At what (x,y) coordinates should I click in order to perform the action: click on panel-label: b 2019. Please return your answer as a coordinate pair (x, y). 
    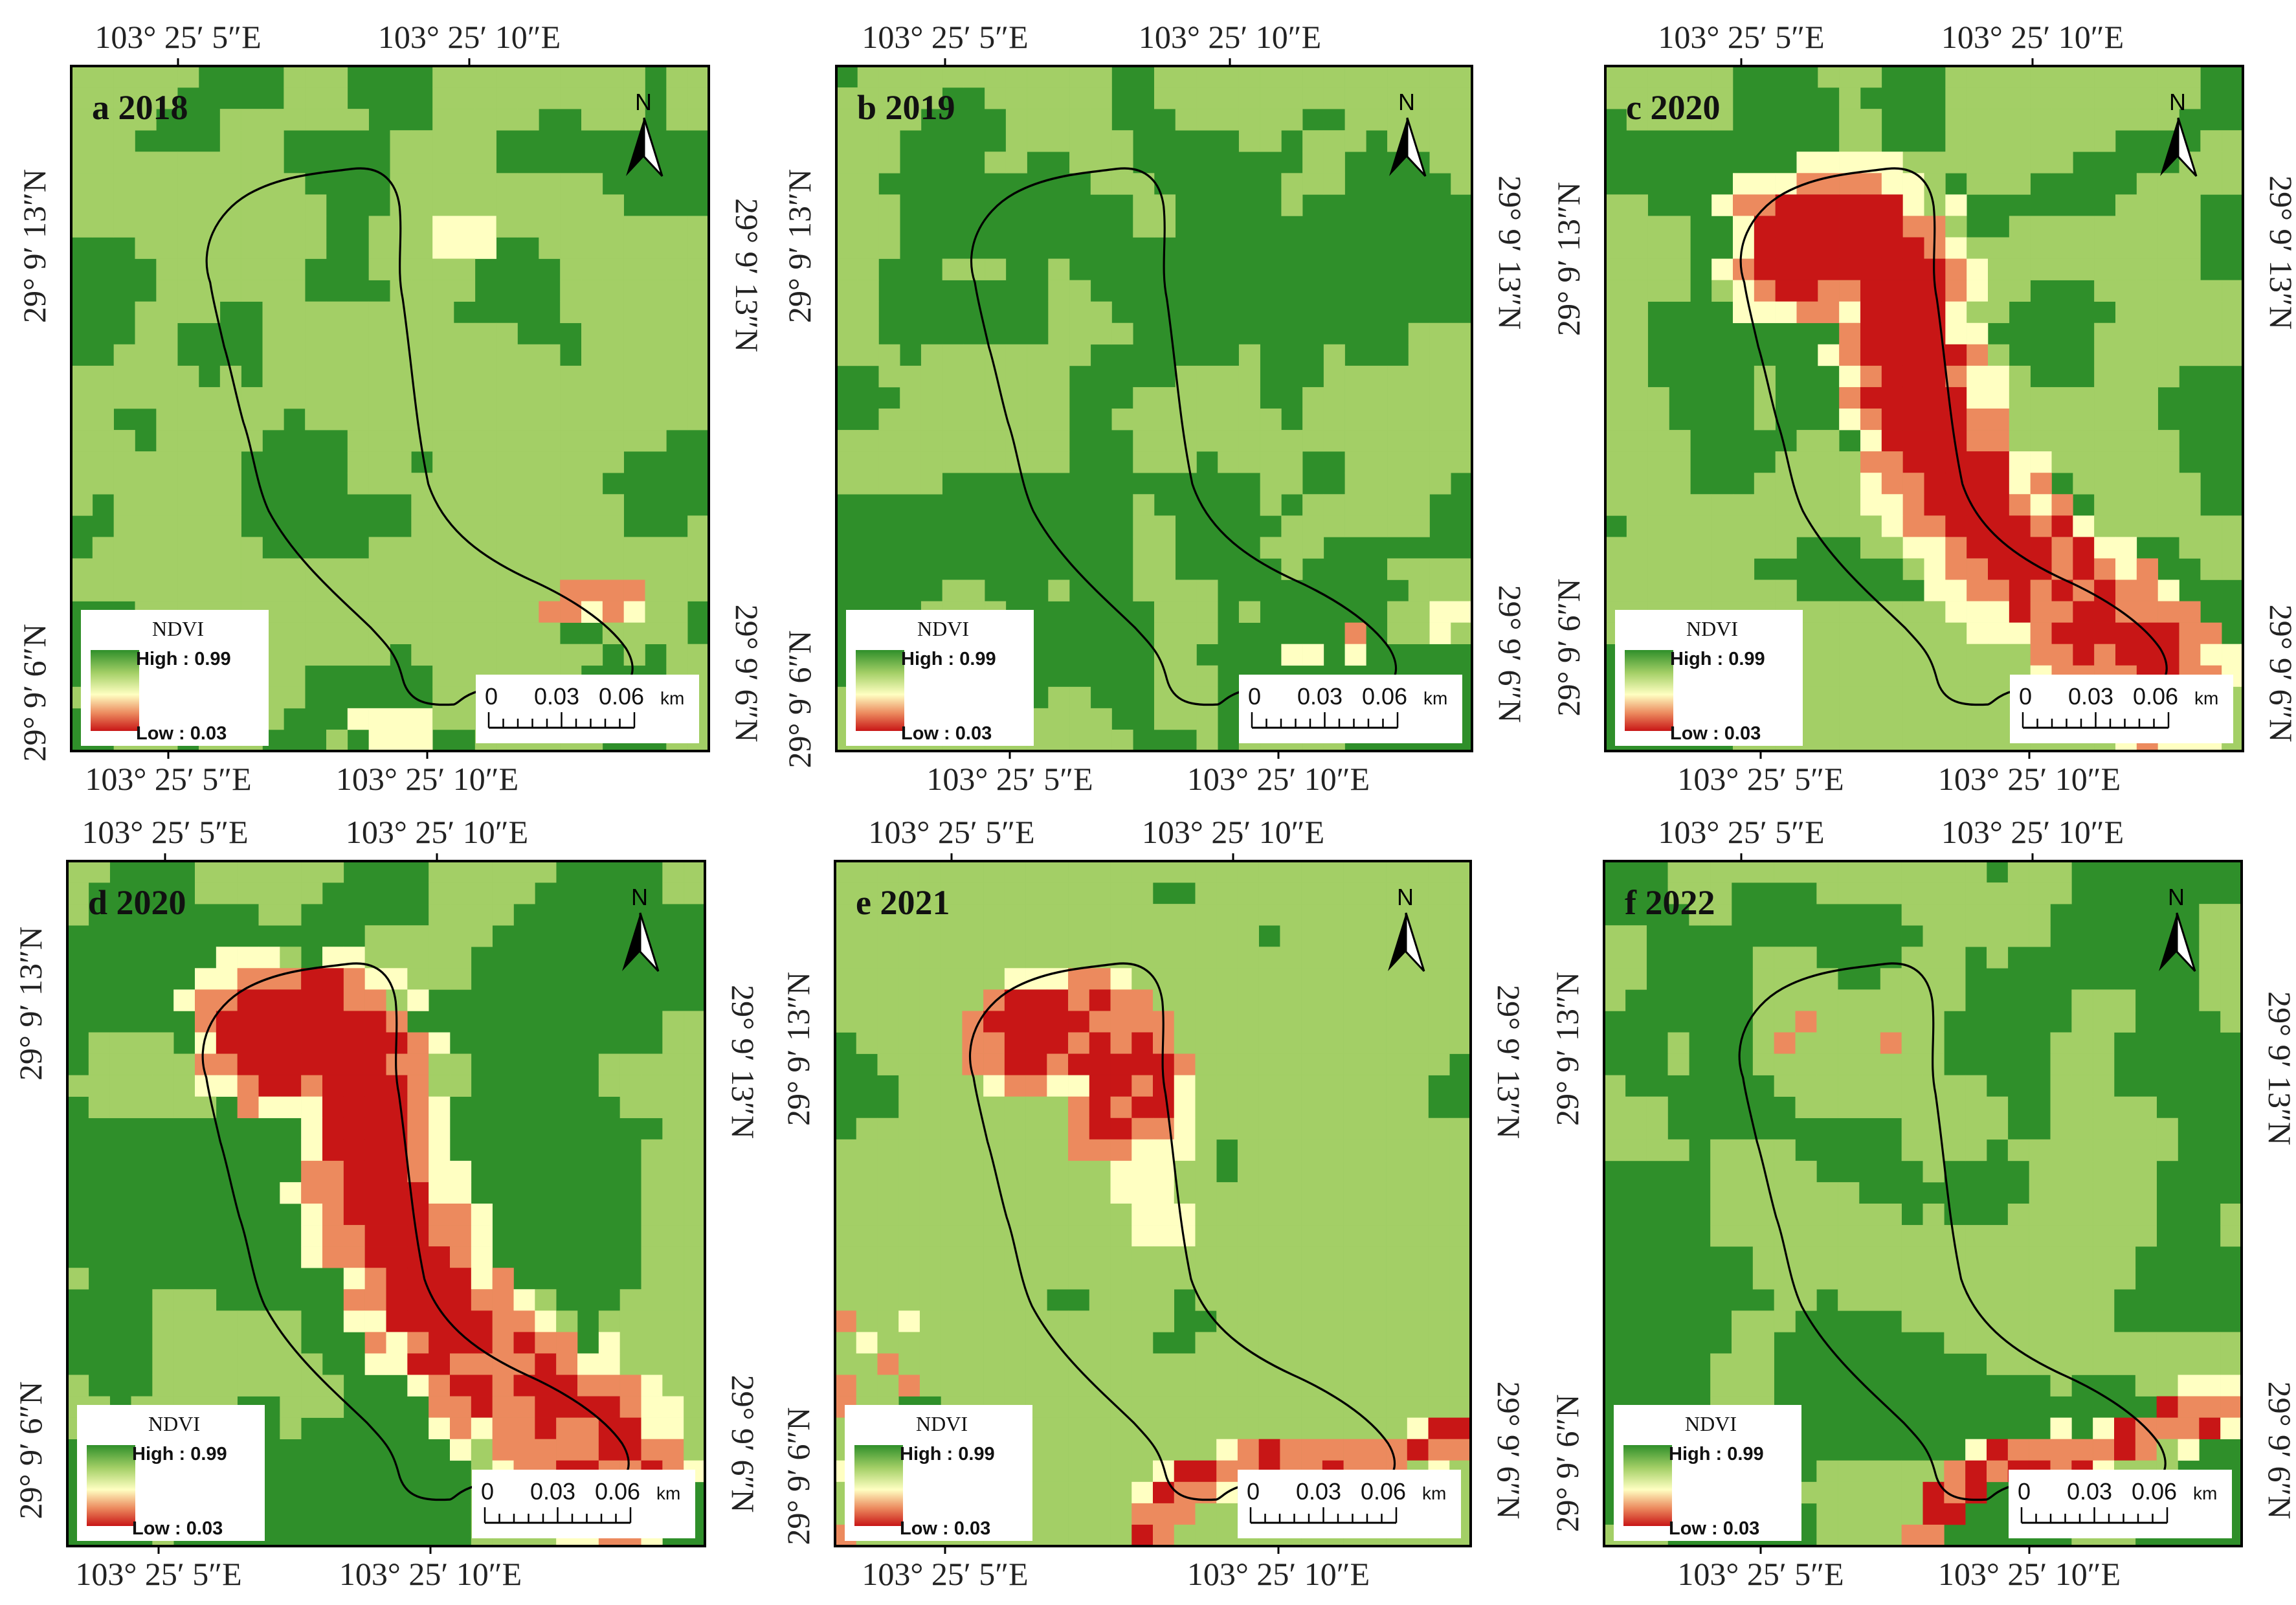
    Looking at the image, I should click on (906, 107).